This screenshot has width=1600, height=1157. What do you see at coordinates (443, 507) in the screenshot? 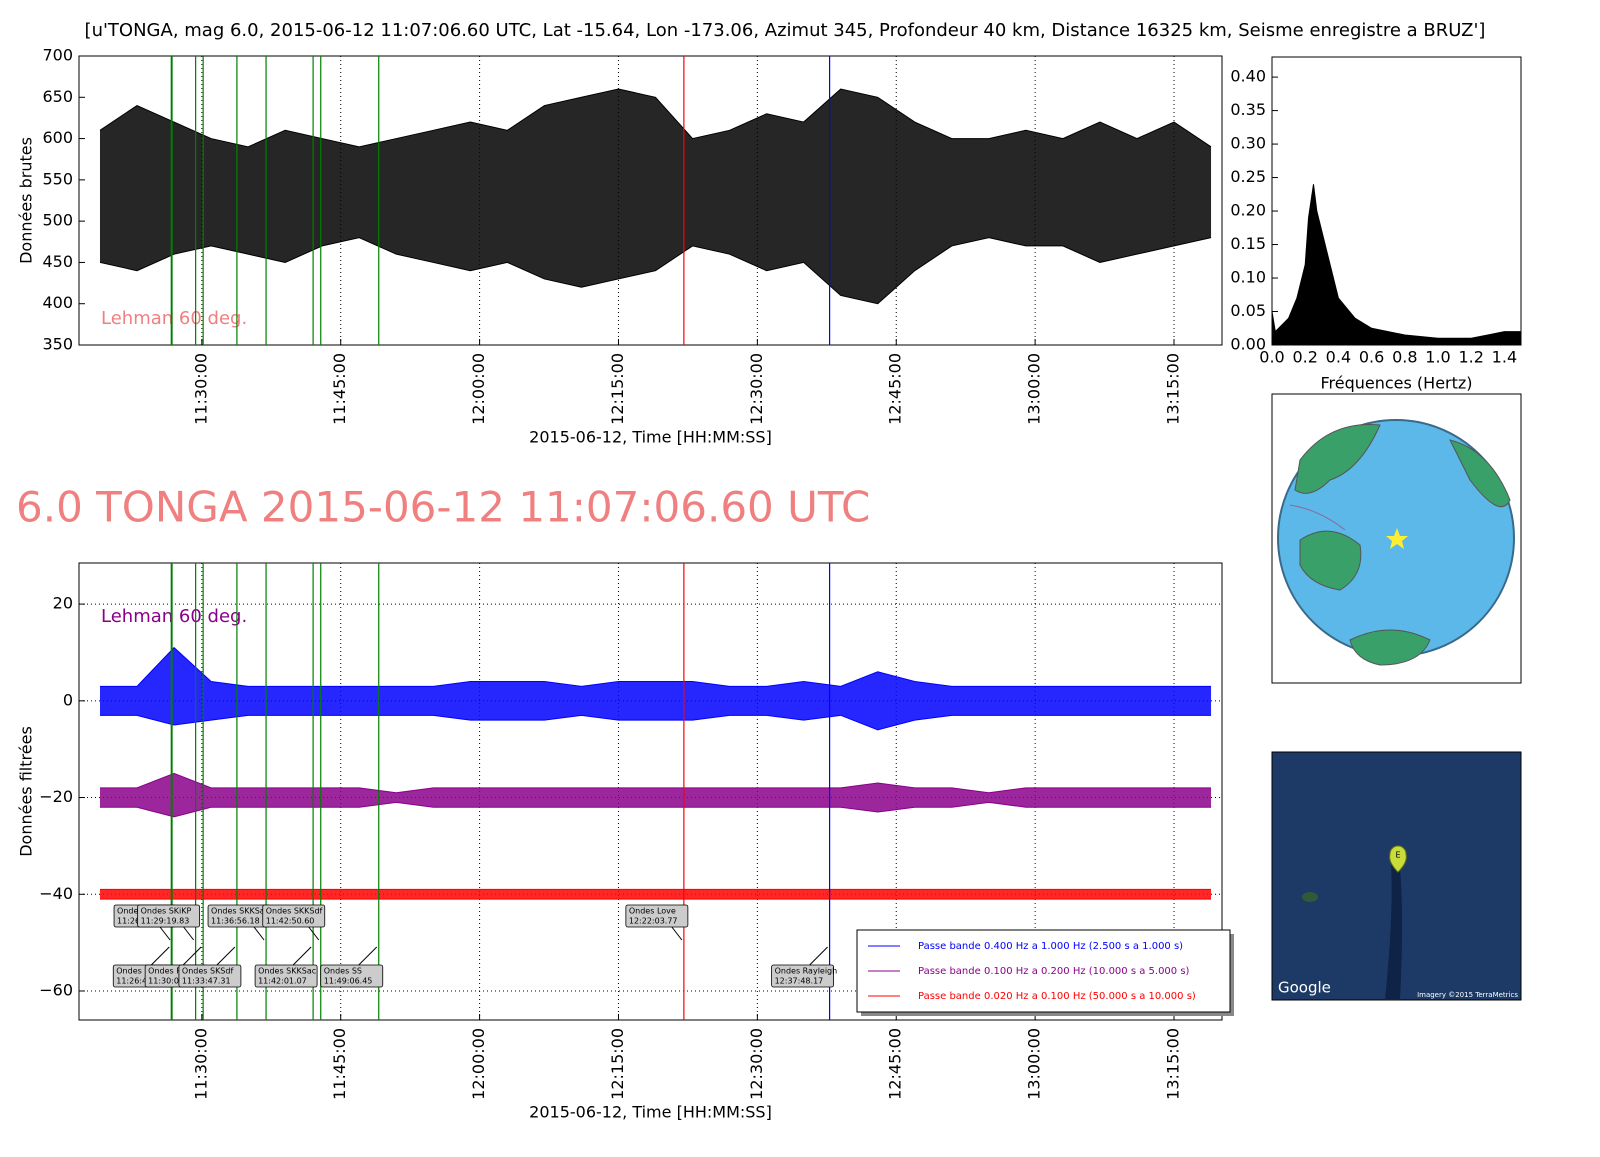
I see `headline: 6.0 TONGA 2015-06-12 11:07:06.60 UTC` at bounding box center [443, 507].